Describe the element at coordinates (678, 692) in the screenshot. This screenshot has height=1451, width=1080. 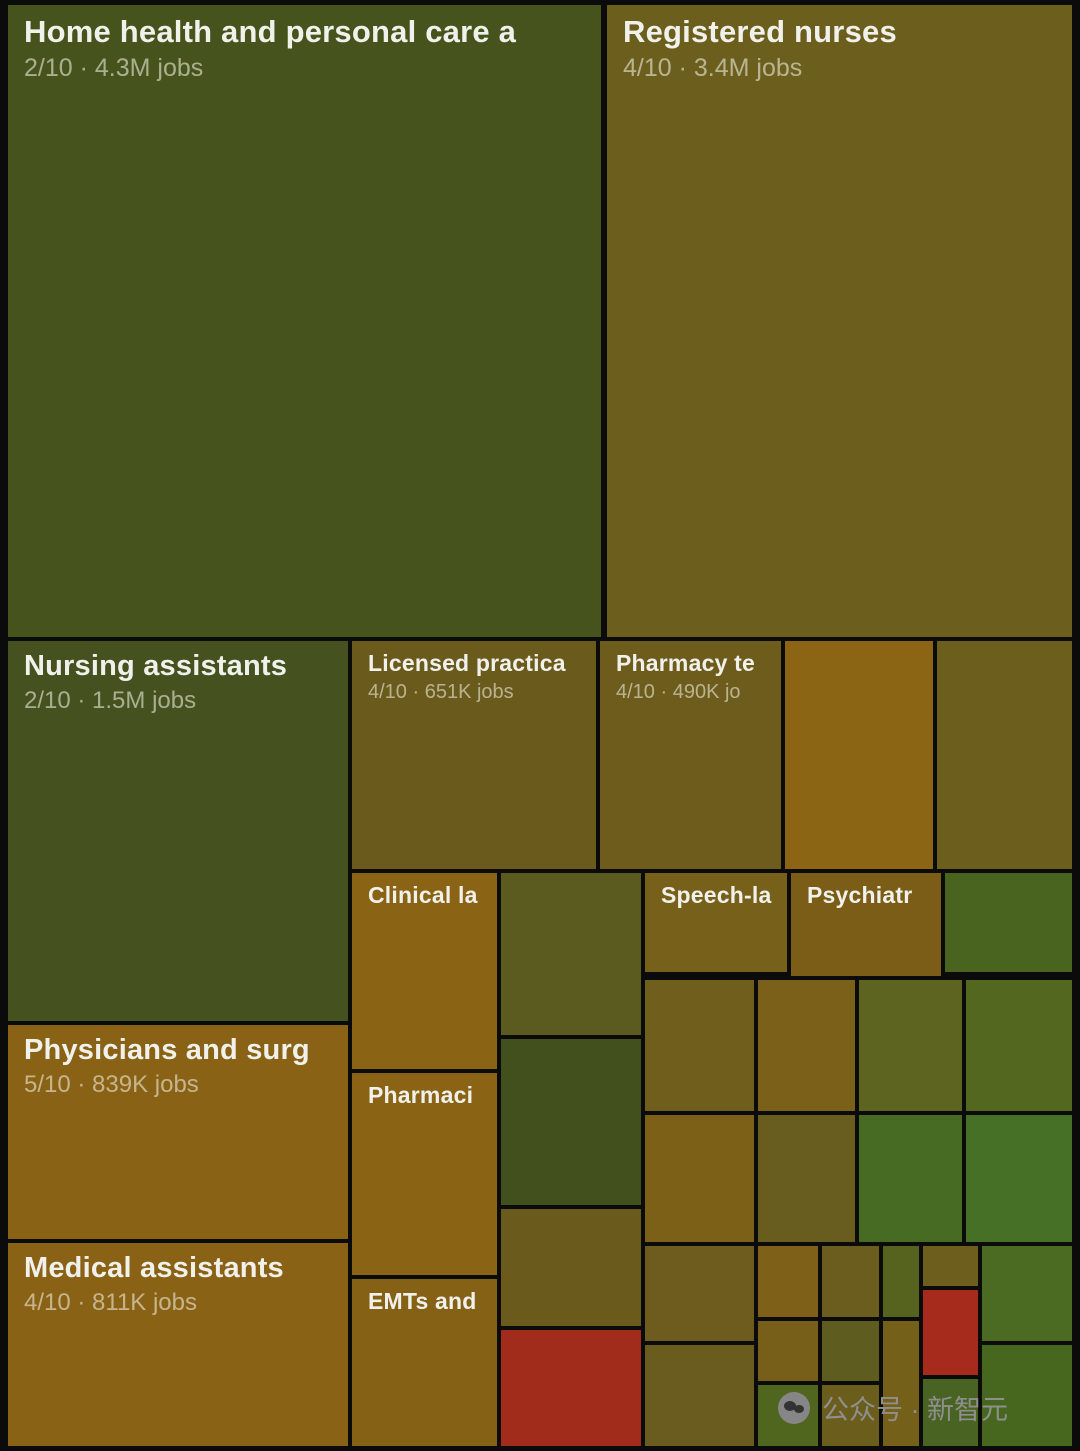
I see `cell-subtitle: 4/10 · 490K jo` at that location.